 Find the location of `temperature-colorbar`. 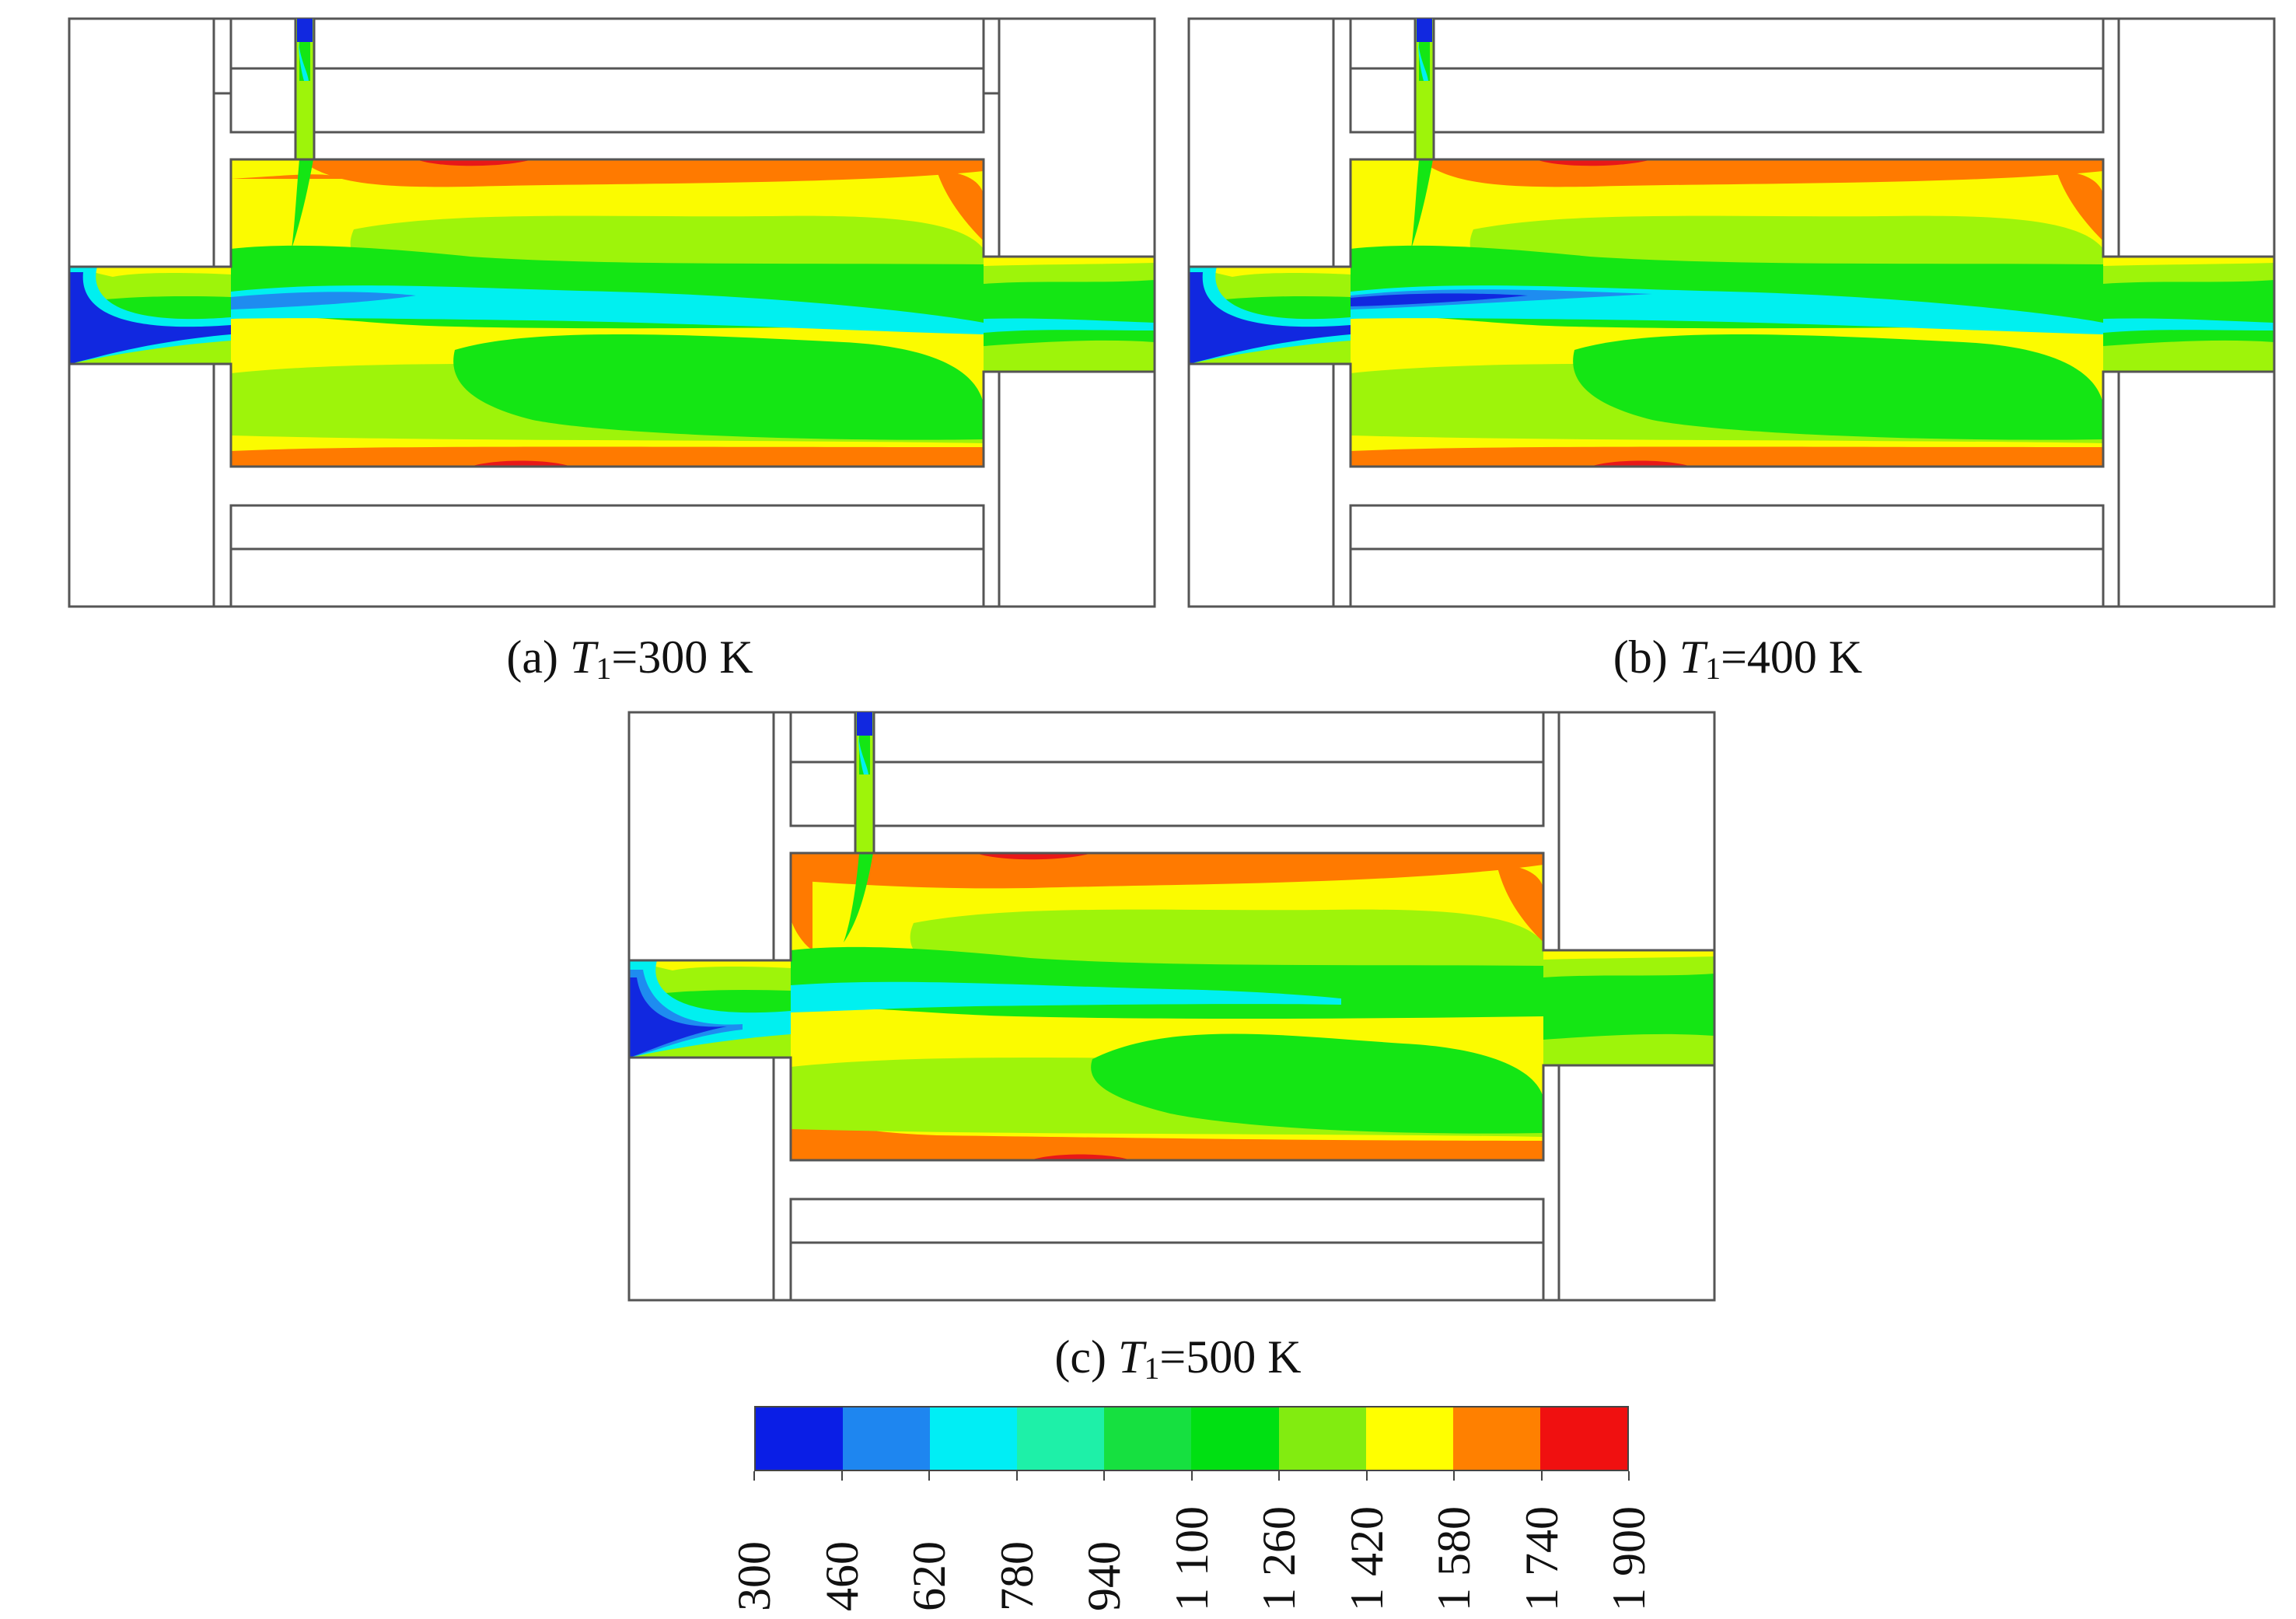

temperature-colorbar is located at coordinates (1191, 1438).